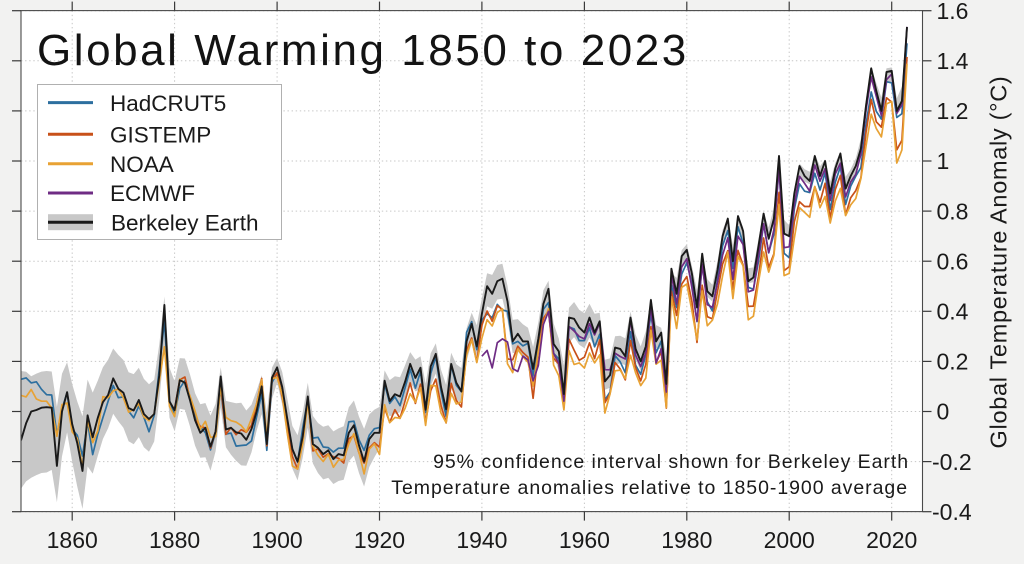 This screenshot has height=564, width=1024. Describe the element at coordinates (953, 211) in the screenshot. I see `svg-text: 0.8` at that location.